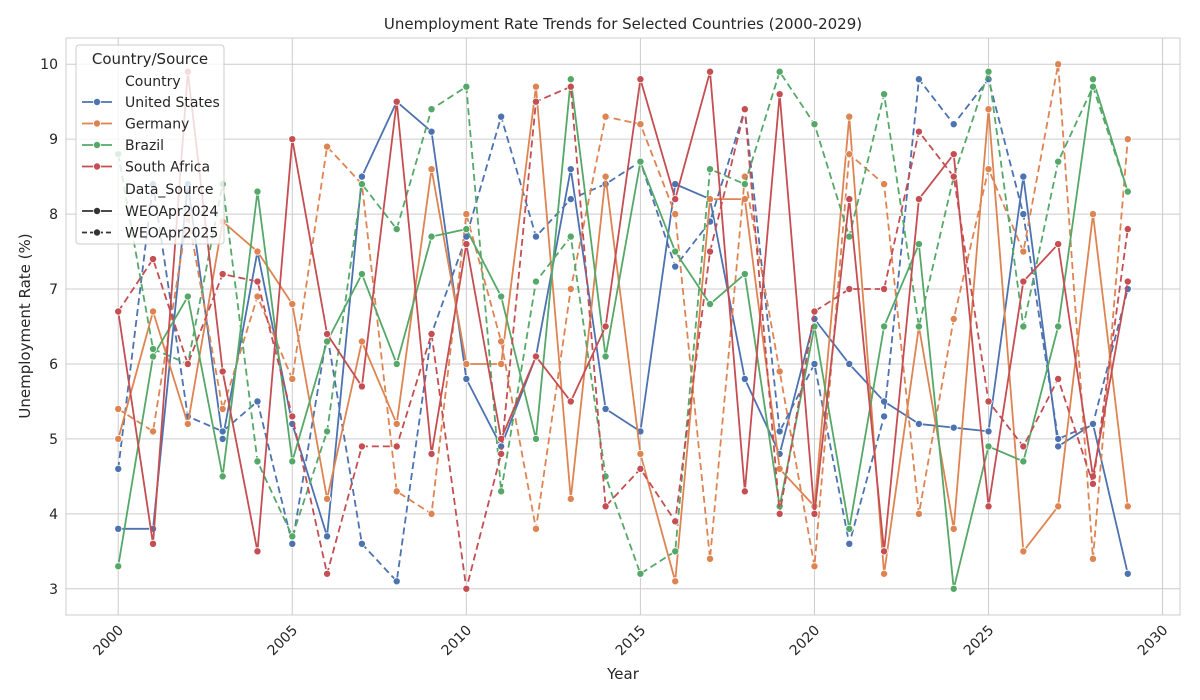 Image resolution: width=1200 pixels, height=700 pixels. I want to click on x-tick-label: 2005, so click(283, 641).